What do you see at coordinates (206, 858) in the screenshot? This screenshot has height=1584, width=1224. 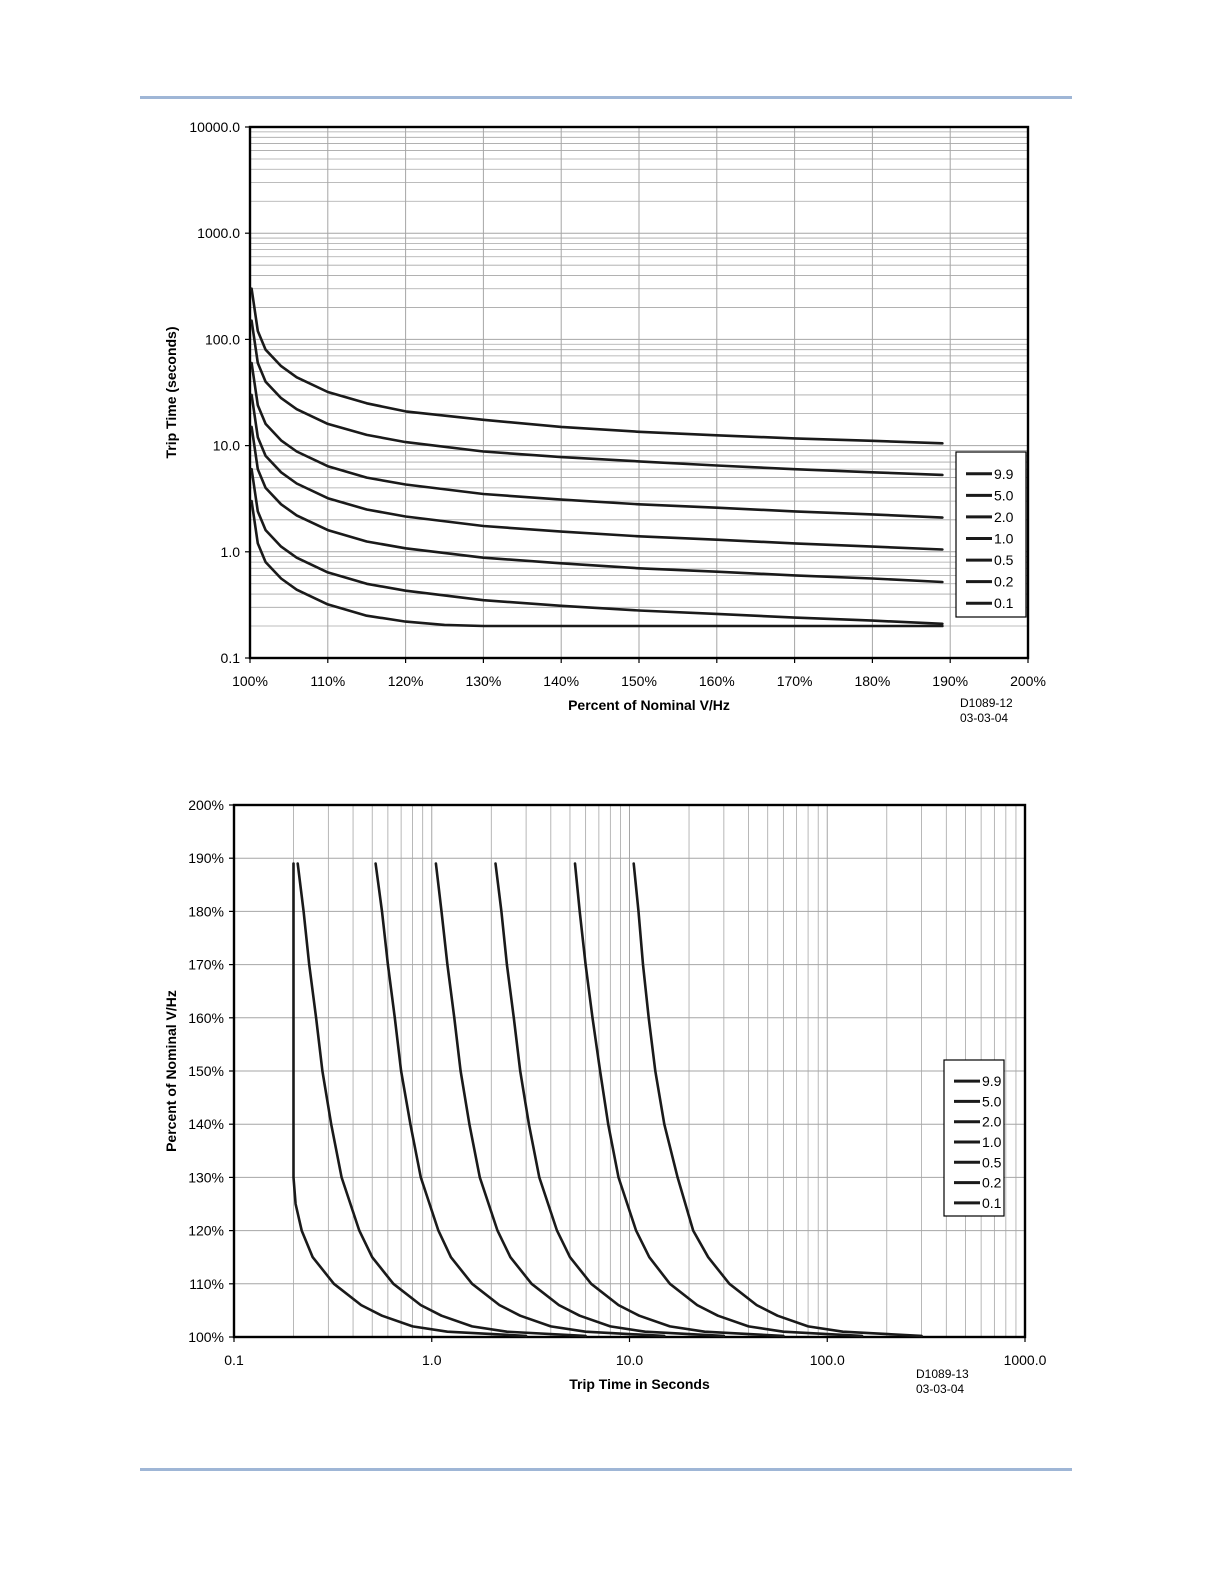 I see `y-tick-label: 190%` at bounding box center [206, 858].